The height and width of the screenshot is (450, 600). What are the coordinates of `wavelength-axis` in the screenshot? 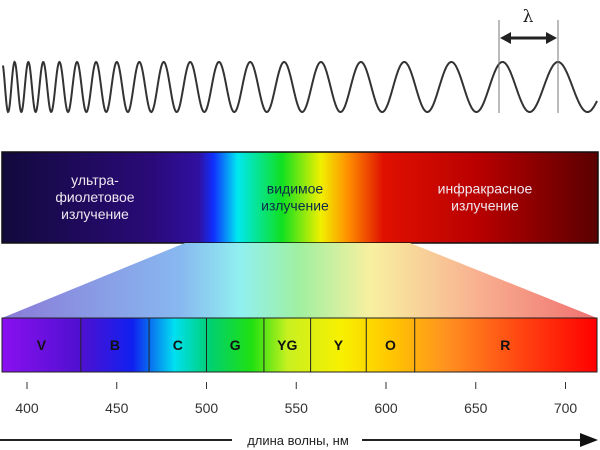 It's located at (299, 440).